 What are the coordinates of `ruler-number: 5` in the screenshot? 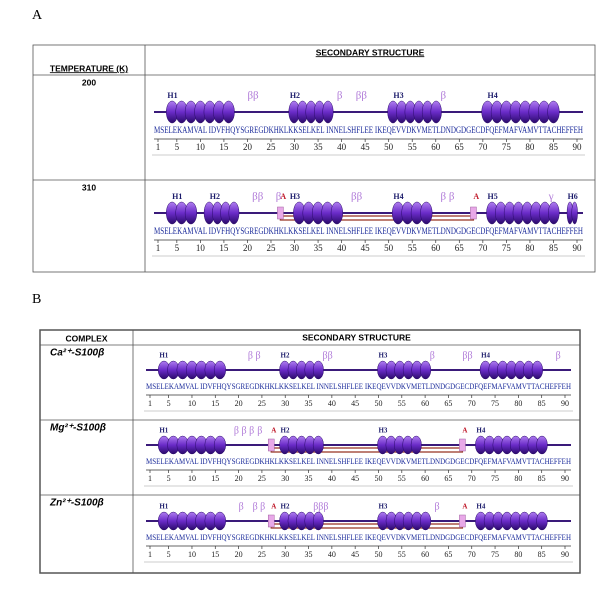 It's located at (177, 147).